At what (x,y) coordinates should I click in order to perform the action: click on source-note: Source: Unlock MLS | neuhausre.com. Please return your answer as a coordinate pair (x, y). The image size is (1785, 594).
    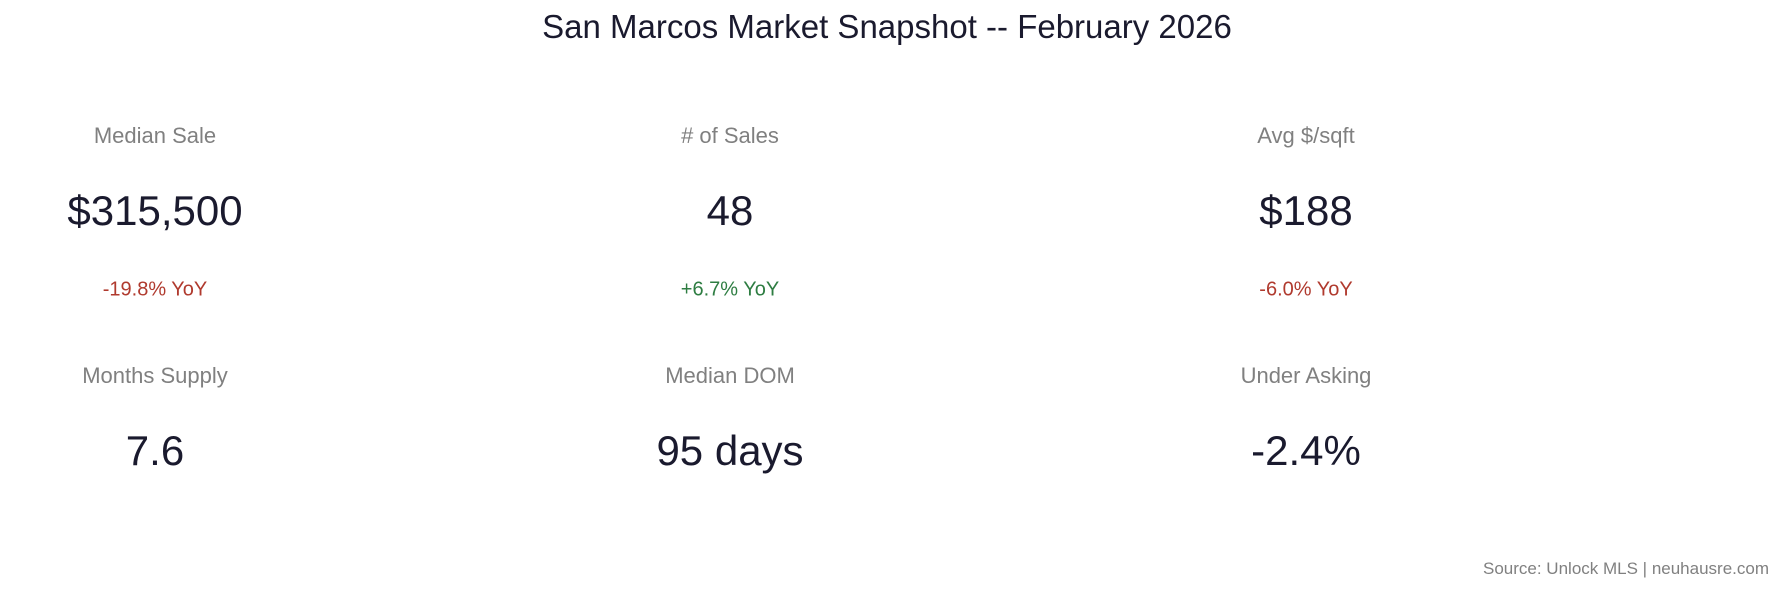
    Looking at the image, I should click on (1626, 568).